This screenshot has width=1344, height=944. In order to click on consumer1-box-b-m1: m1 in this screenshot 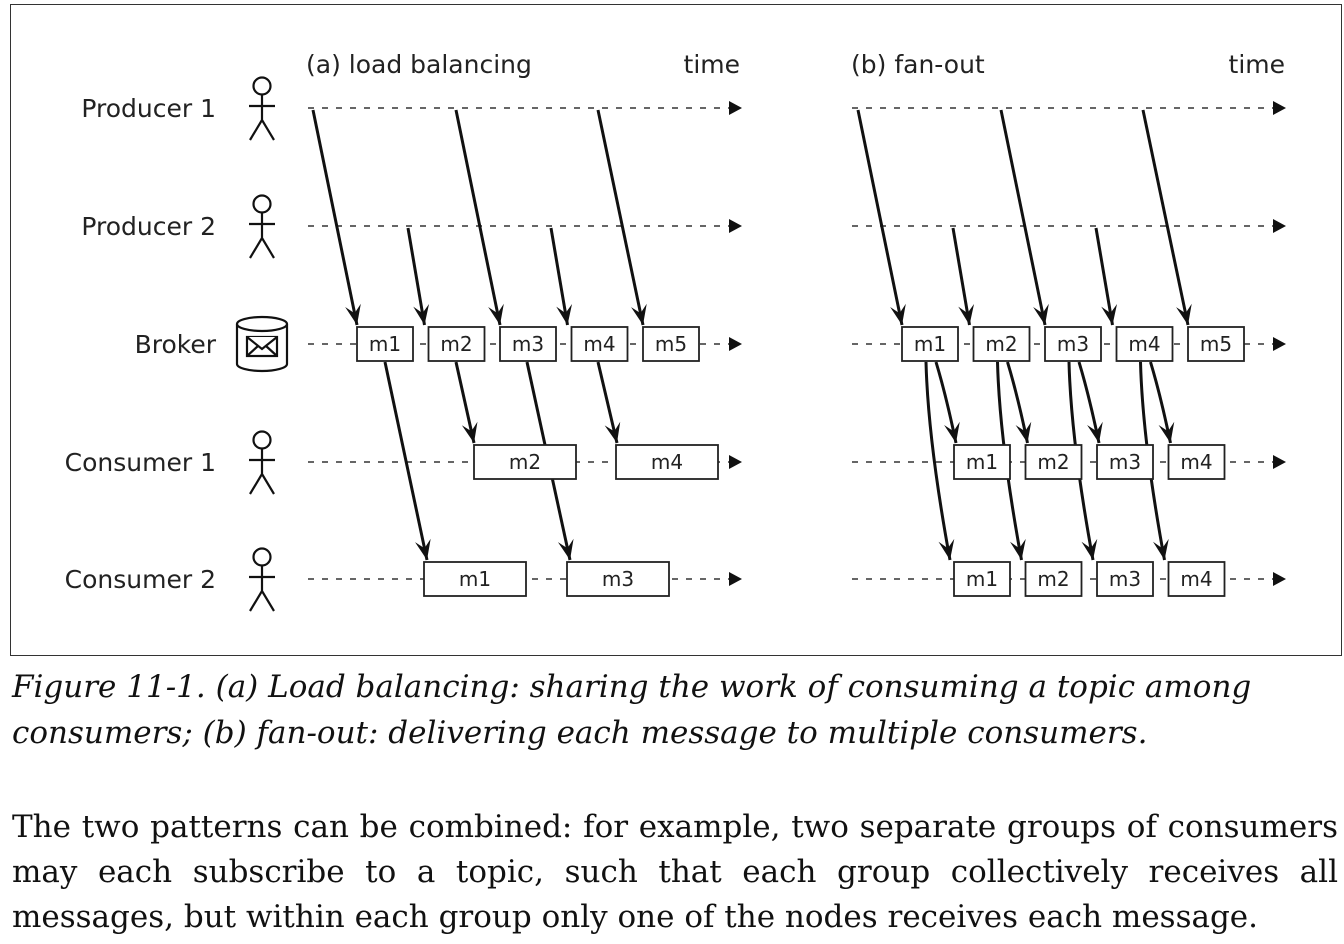, I will do `click(982, 462)`.